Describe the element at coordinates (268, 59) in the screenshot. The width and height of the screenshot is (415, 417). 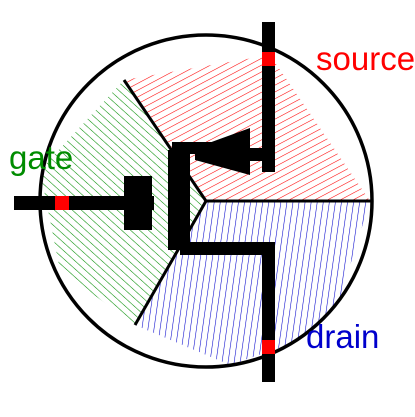
I see `source-terminal-marker` at that location.